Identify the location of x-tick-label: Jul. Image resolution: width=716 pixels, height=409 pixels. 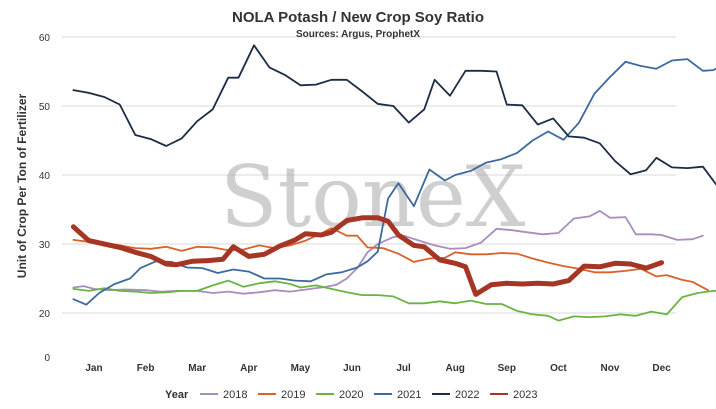
(403, 368).